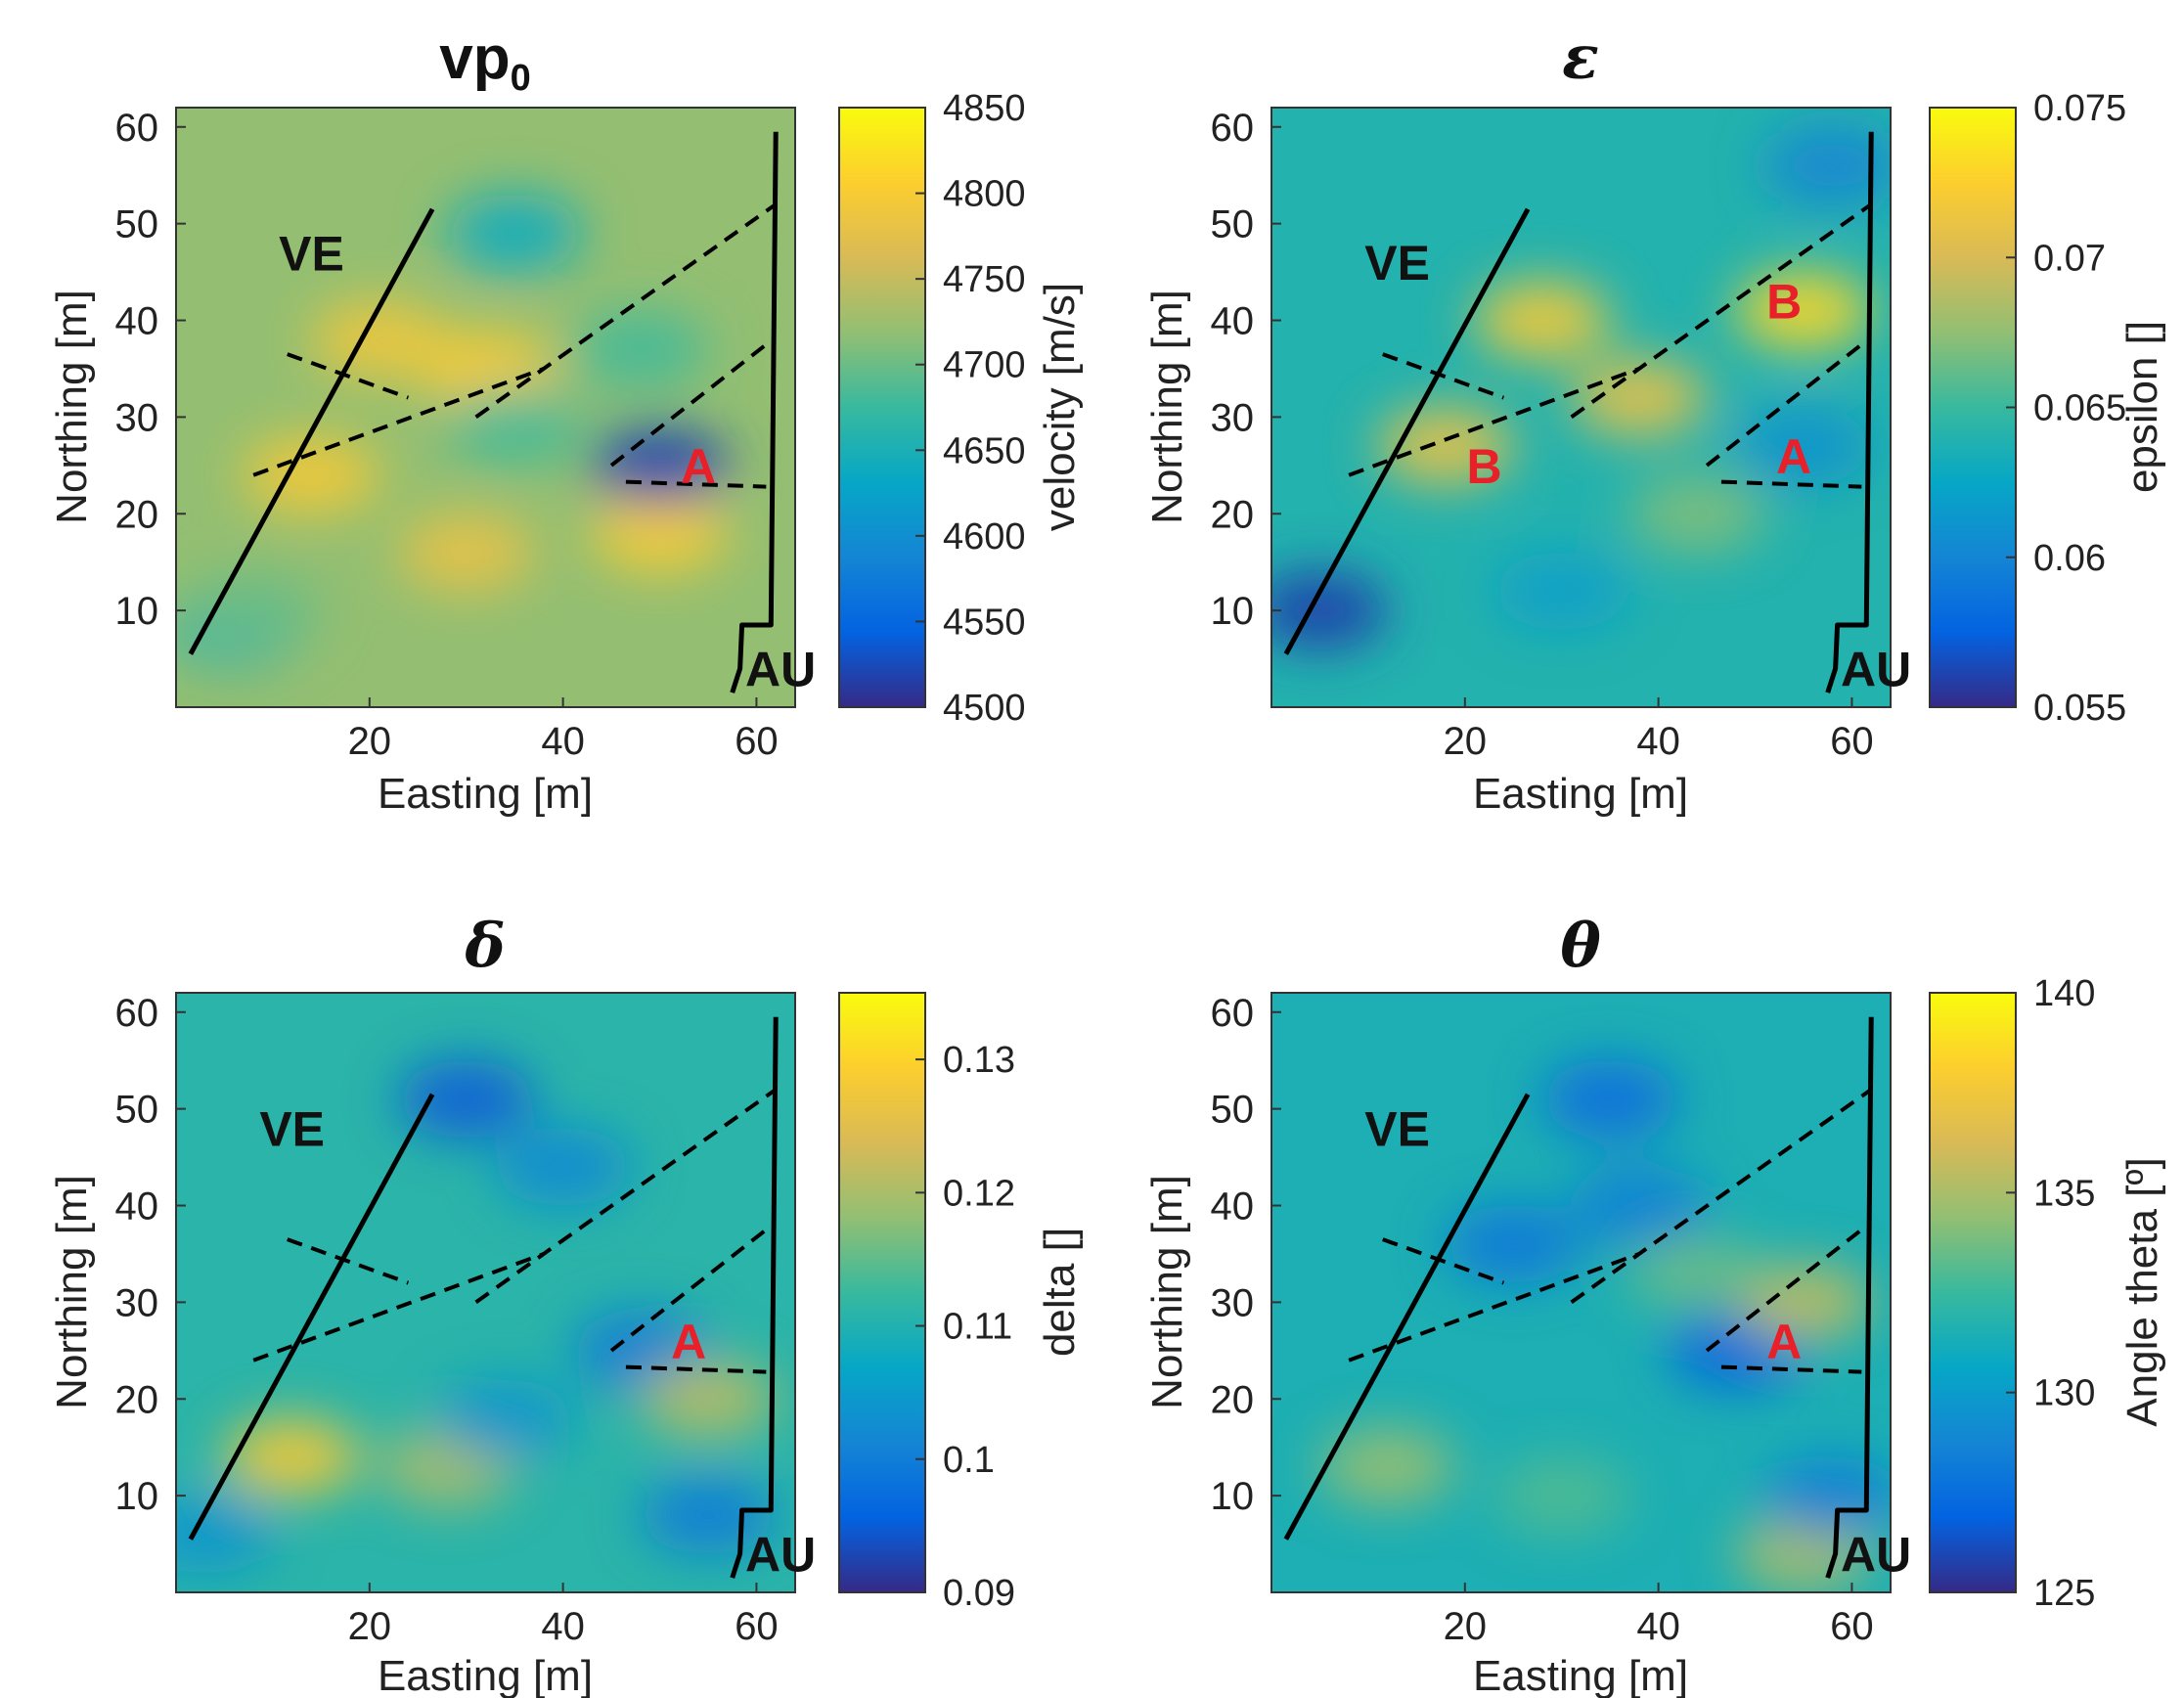  I want to click on colorbar-tick-label: 4500, so click(984, 708).